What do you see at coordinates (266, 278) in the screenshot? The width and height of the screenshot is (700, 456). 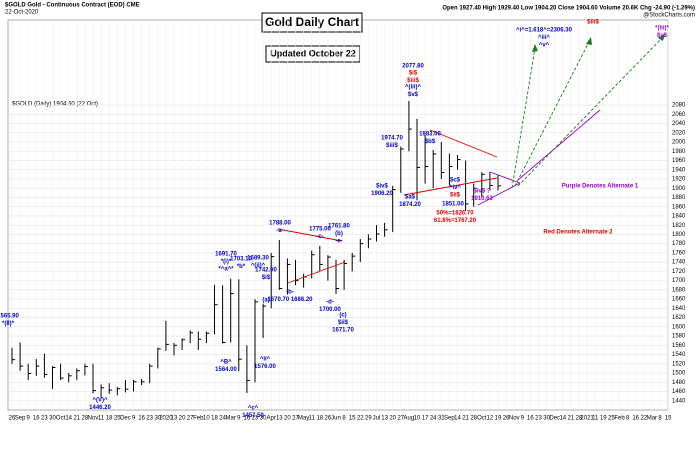 I see `annotation: $i$` at bounding box center [266, 278].